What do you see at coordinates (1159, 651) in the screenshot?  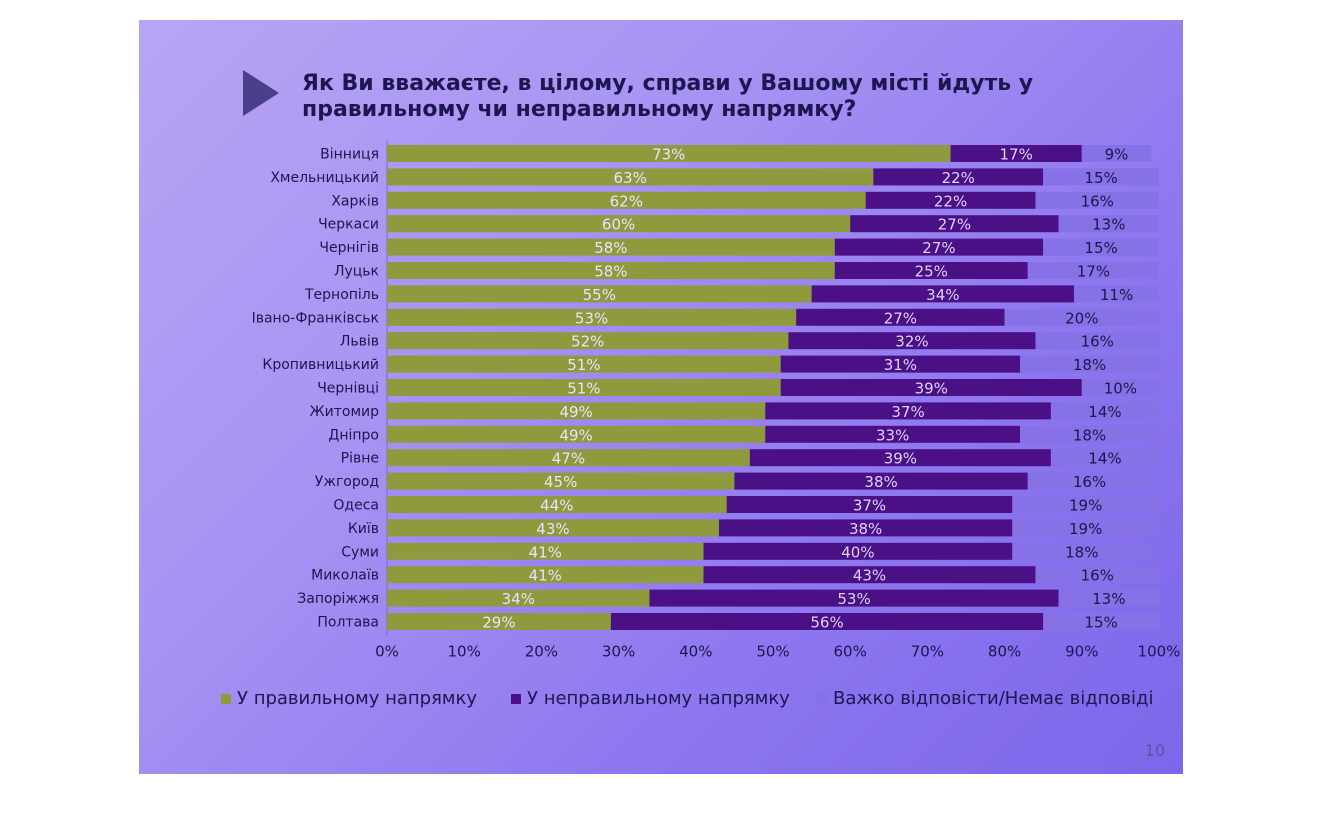 I see `x-tick-label: 100%` at bounding box center [1159, 651].